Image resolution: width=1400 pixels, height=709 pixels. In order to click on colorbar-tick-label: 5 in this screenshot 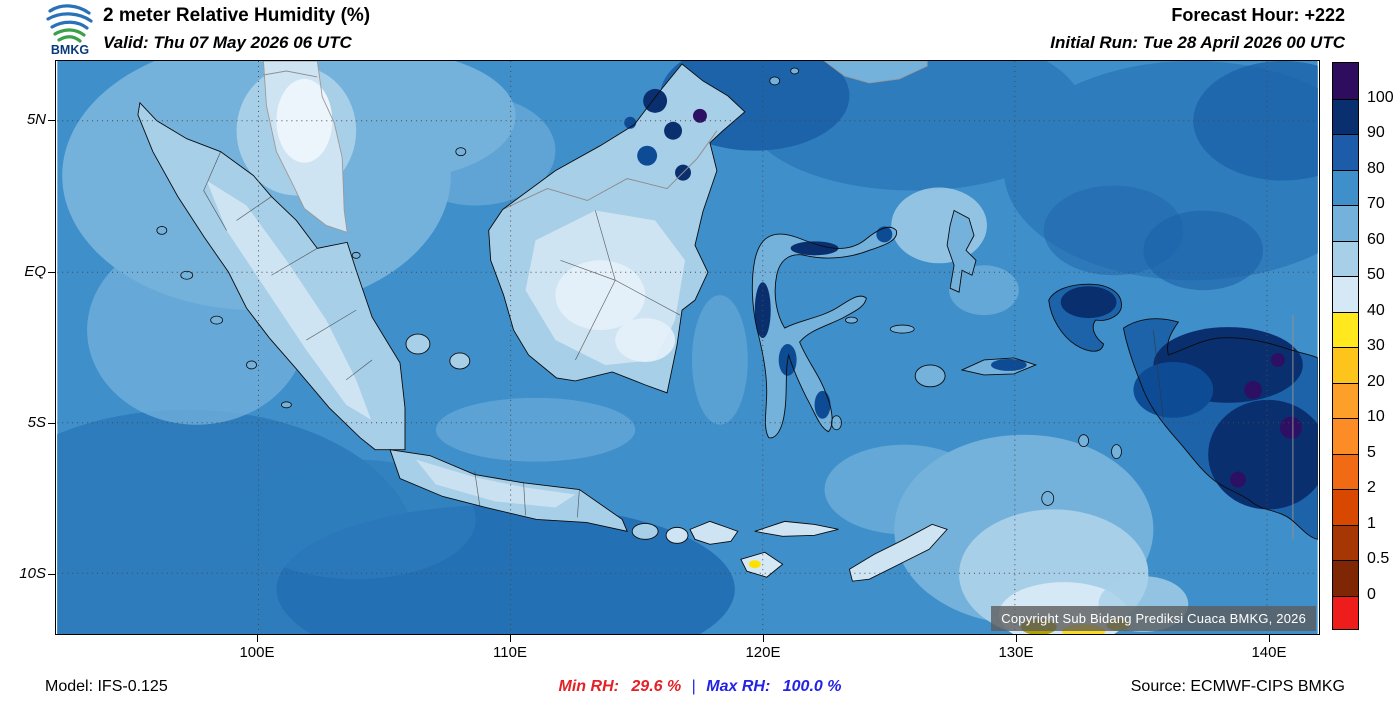, I will do `click(1371, 452)`.